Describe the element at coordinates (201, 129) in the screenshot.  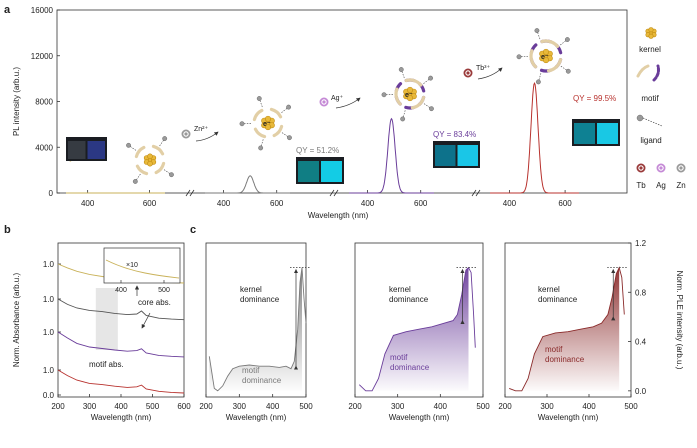
I see `zn-label: Zn²⁺` at that location.